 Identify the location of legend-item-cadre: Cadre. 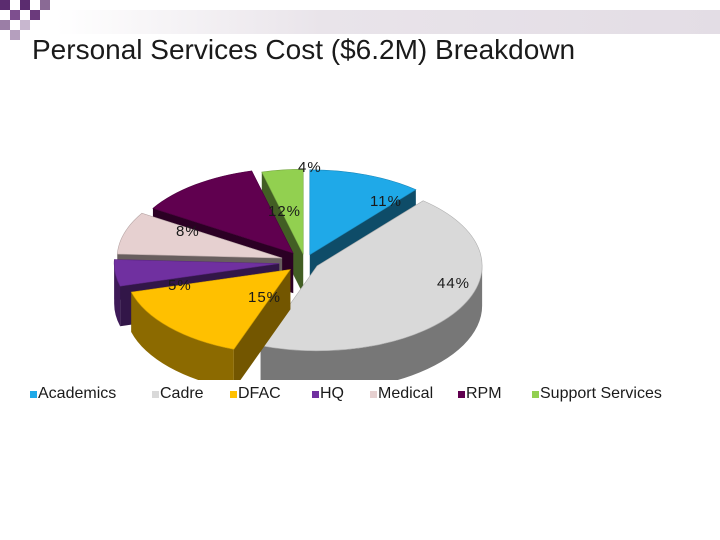
(178, 394).